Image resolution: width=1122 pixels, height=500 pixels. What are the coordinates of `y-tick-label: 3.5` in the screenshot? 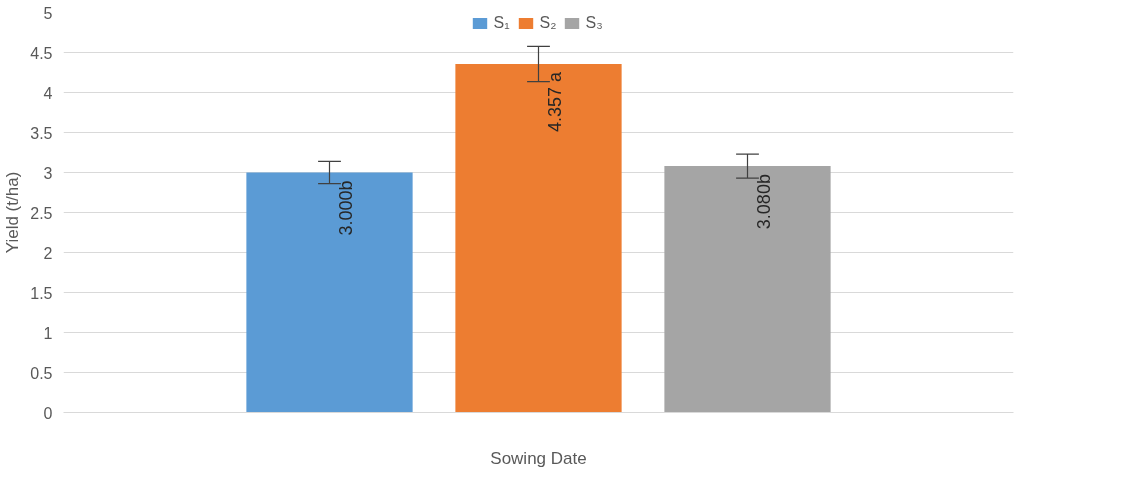 It's located at (41, 133).